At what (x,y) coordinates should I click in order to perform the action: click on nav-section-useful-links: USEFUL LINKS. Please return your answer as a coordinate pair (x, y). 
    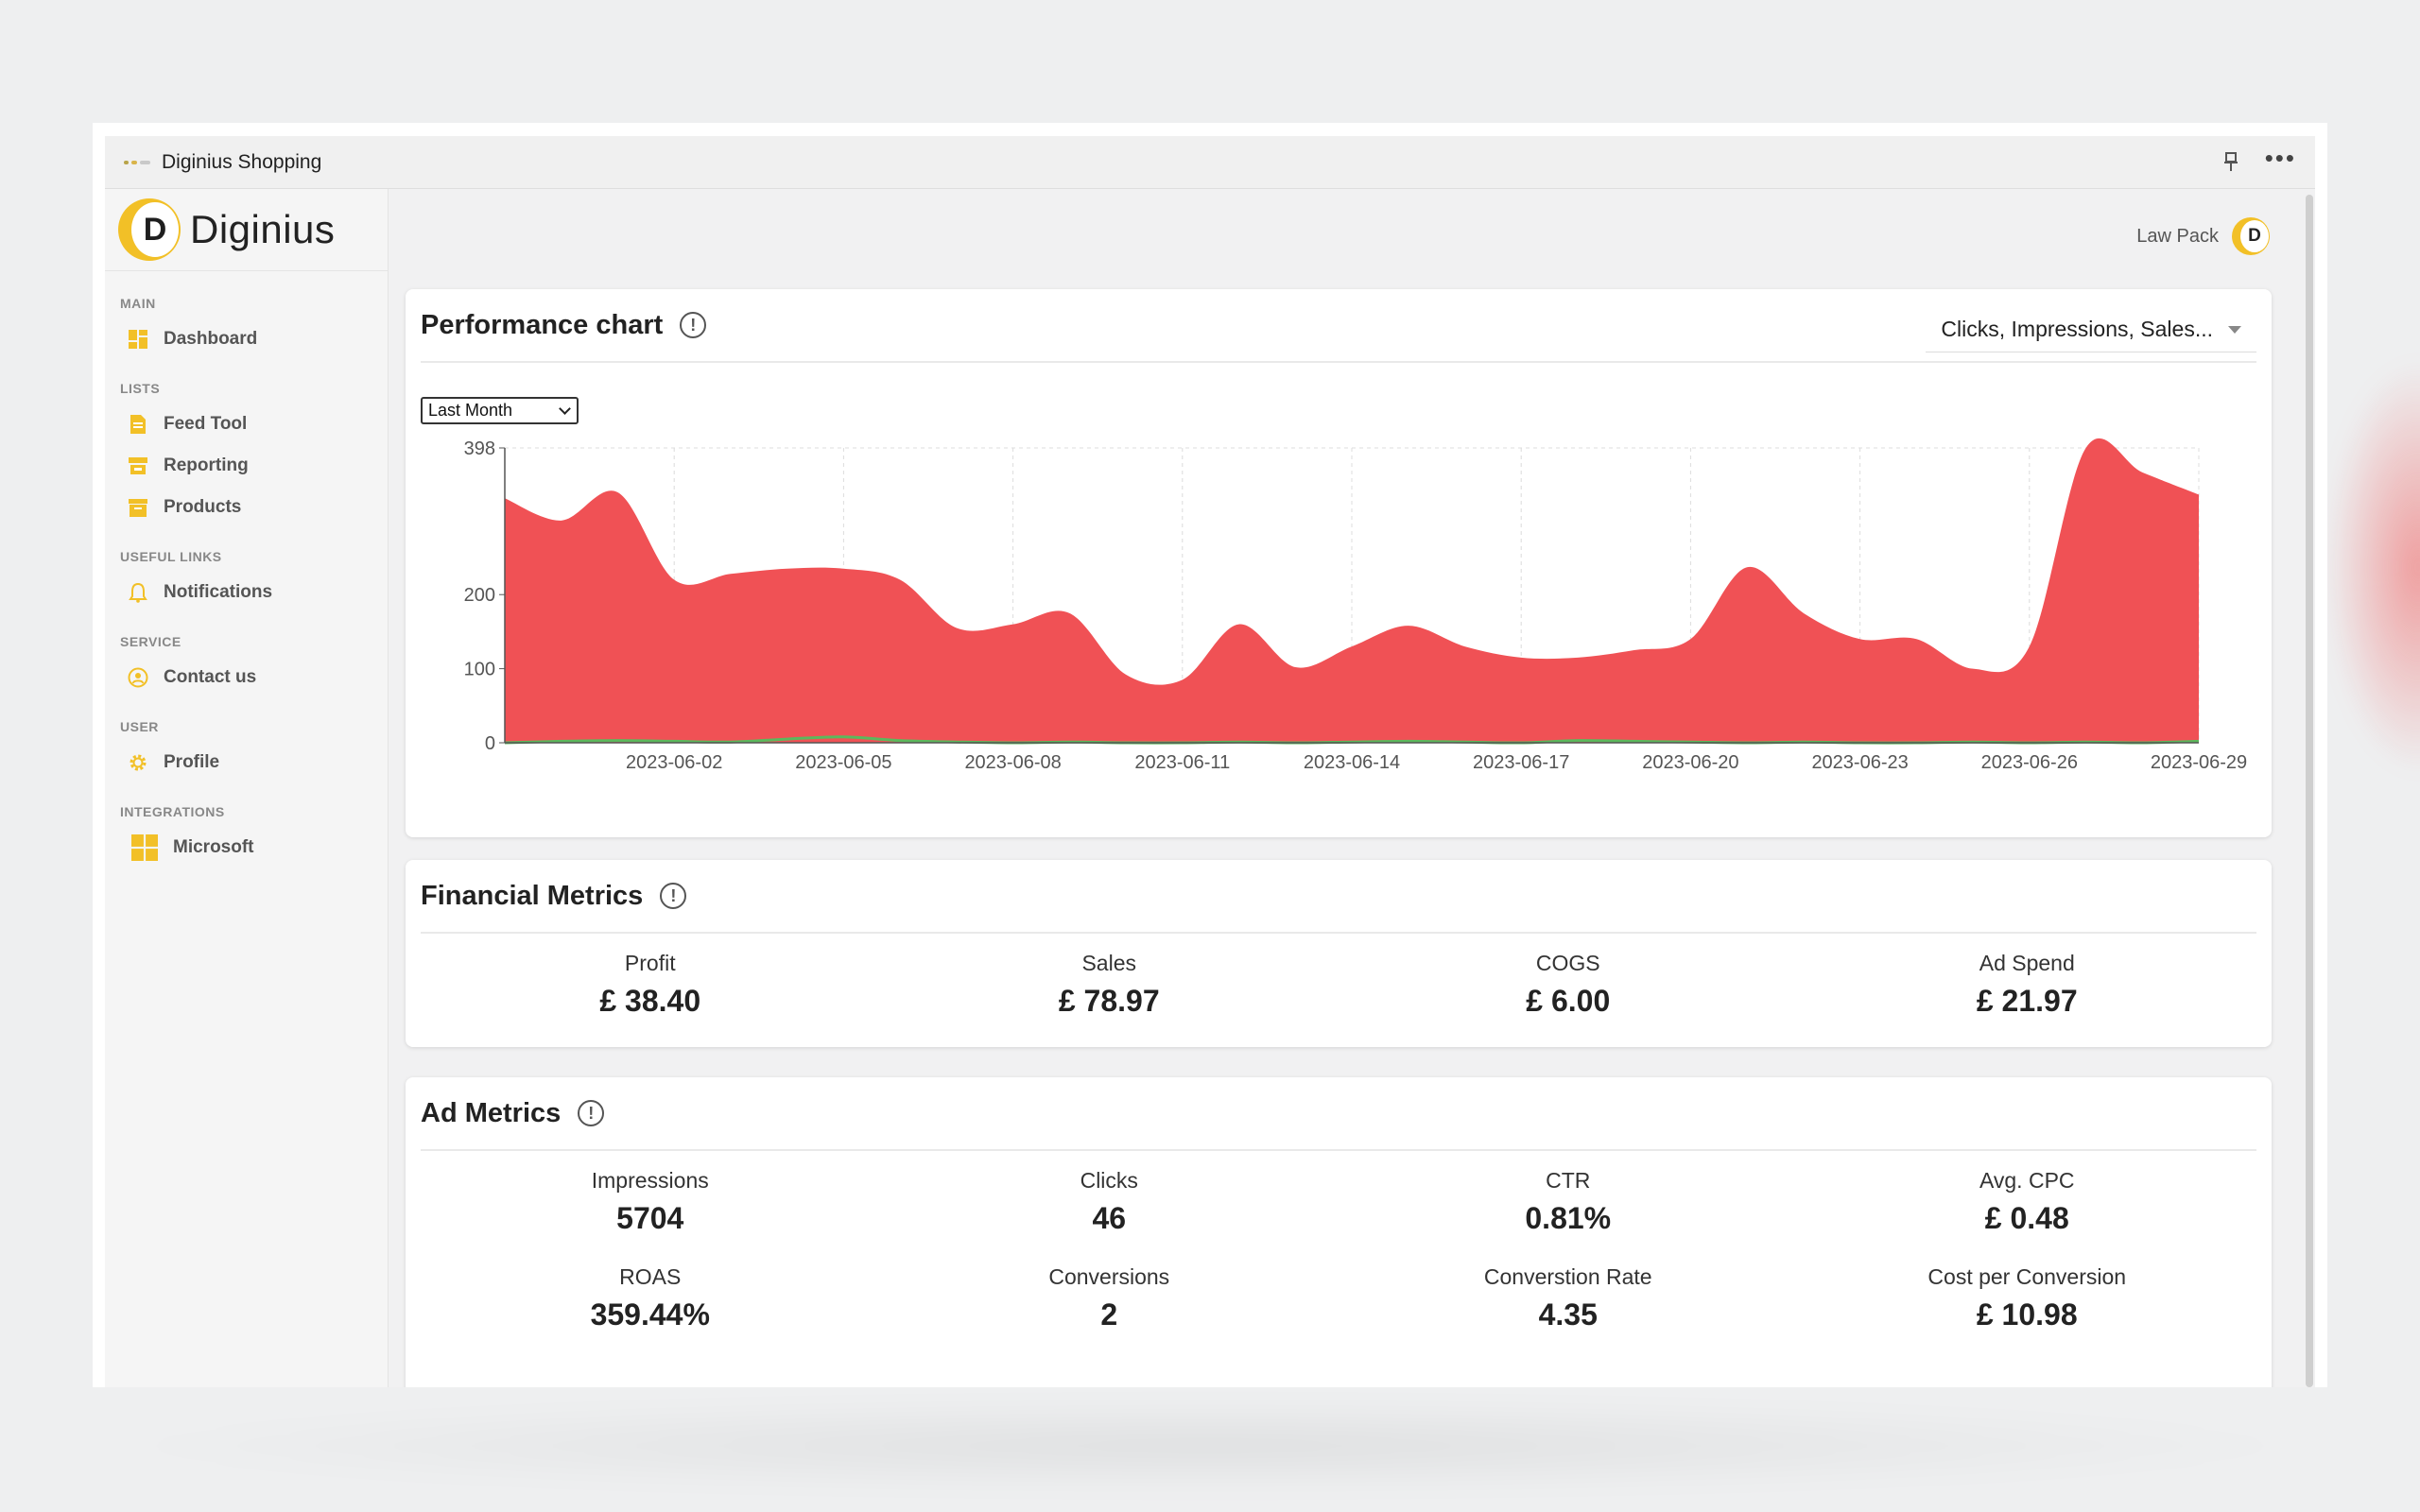
    Looking at the image, I should click on (171, 556).